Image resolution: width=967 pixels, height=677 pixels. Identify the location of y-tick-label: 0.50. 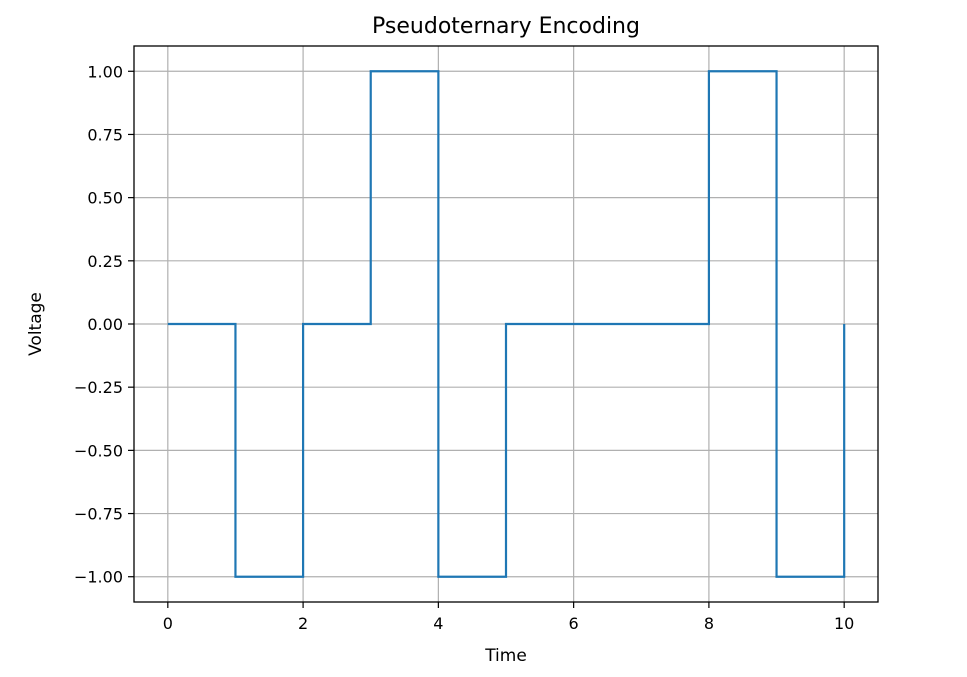
(105, 198).